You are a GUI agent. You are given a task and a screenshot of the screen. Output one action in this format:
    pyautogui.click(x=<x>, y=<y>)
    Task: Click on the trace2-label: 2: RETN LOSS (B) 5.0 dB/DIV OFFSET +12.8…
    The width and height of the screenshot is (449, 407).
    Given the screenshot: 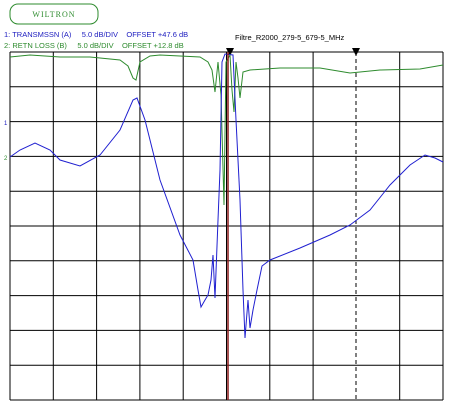 What is the action you would take?
    pyautogui.click(x=94, y=45)
    